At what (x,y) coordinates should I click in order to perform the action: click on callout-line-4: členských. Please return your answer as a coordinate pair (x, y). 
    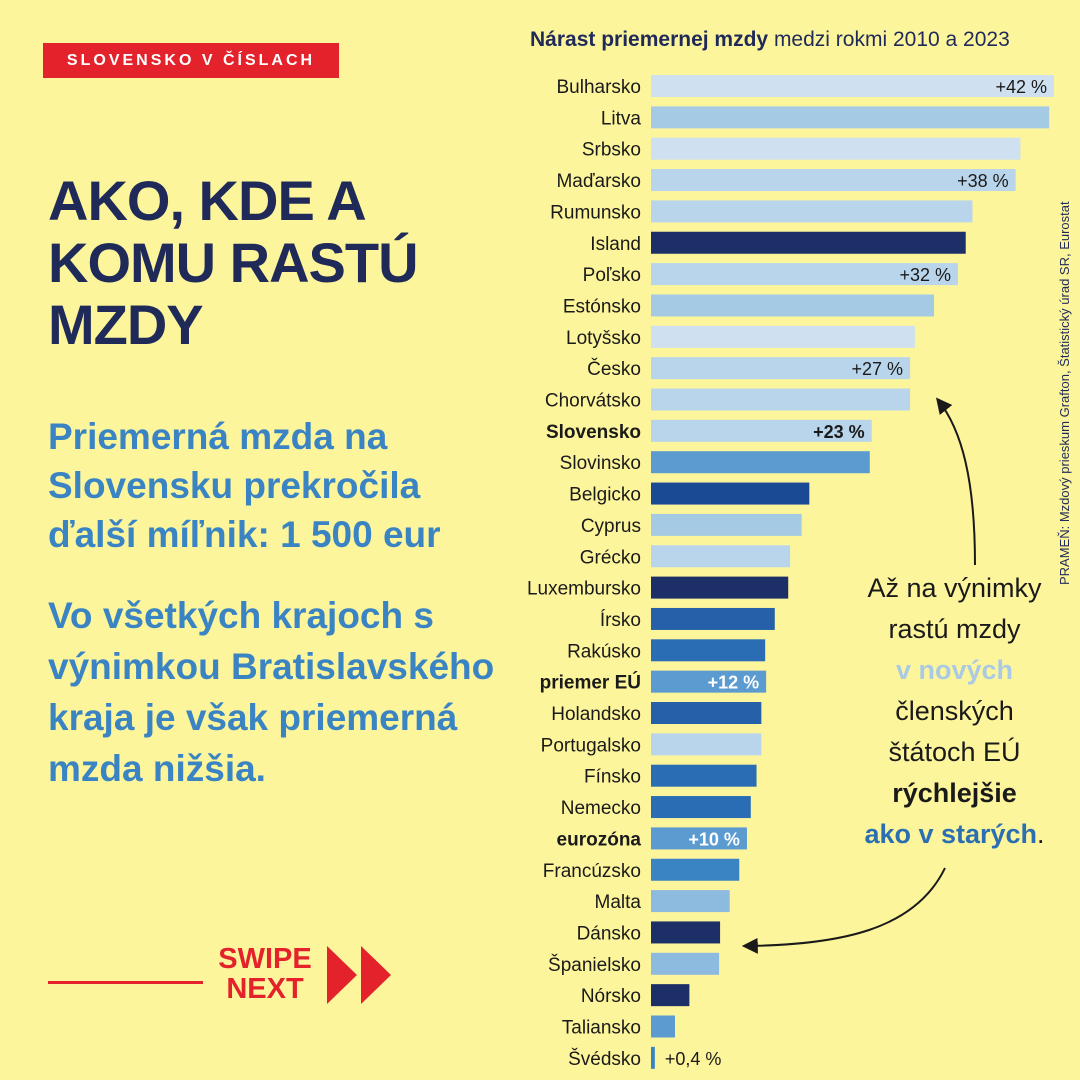
    Looking at the image, I should click on (954, 711).